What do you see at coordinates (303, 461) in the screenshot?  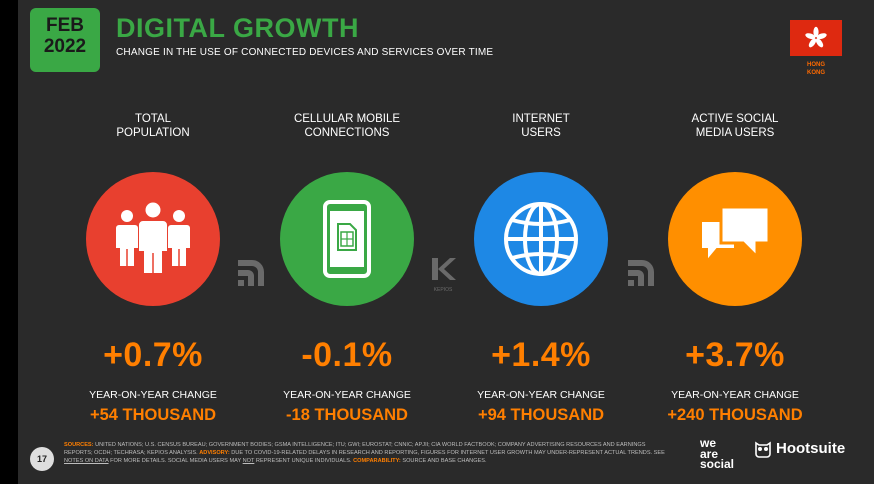 I see `advisory-text-3: REPRESENT UNIQUE INDIVIDUALS.` at bounding box center [303, 461].